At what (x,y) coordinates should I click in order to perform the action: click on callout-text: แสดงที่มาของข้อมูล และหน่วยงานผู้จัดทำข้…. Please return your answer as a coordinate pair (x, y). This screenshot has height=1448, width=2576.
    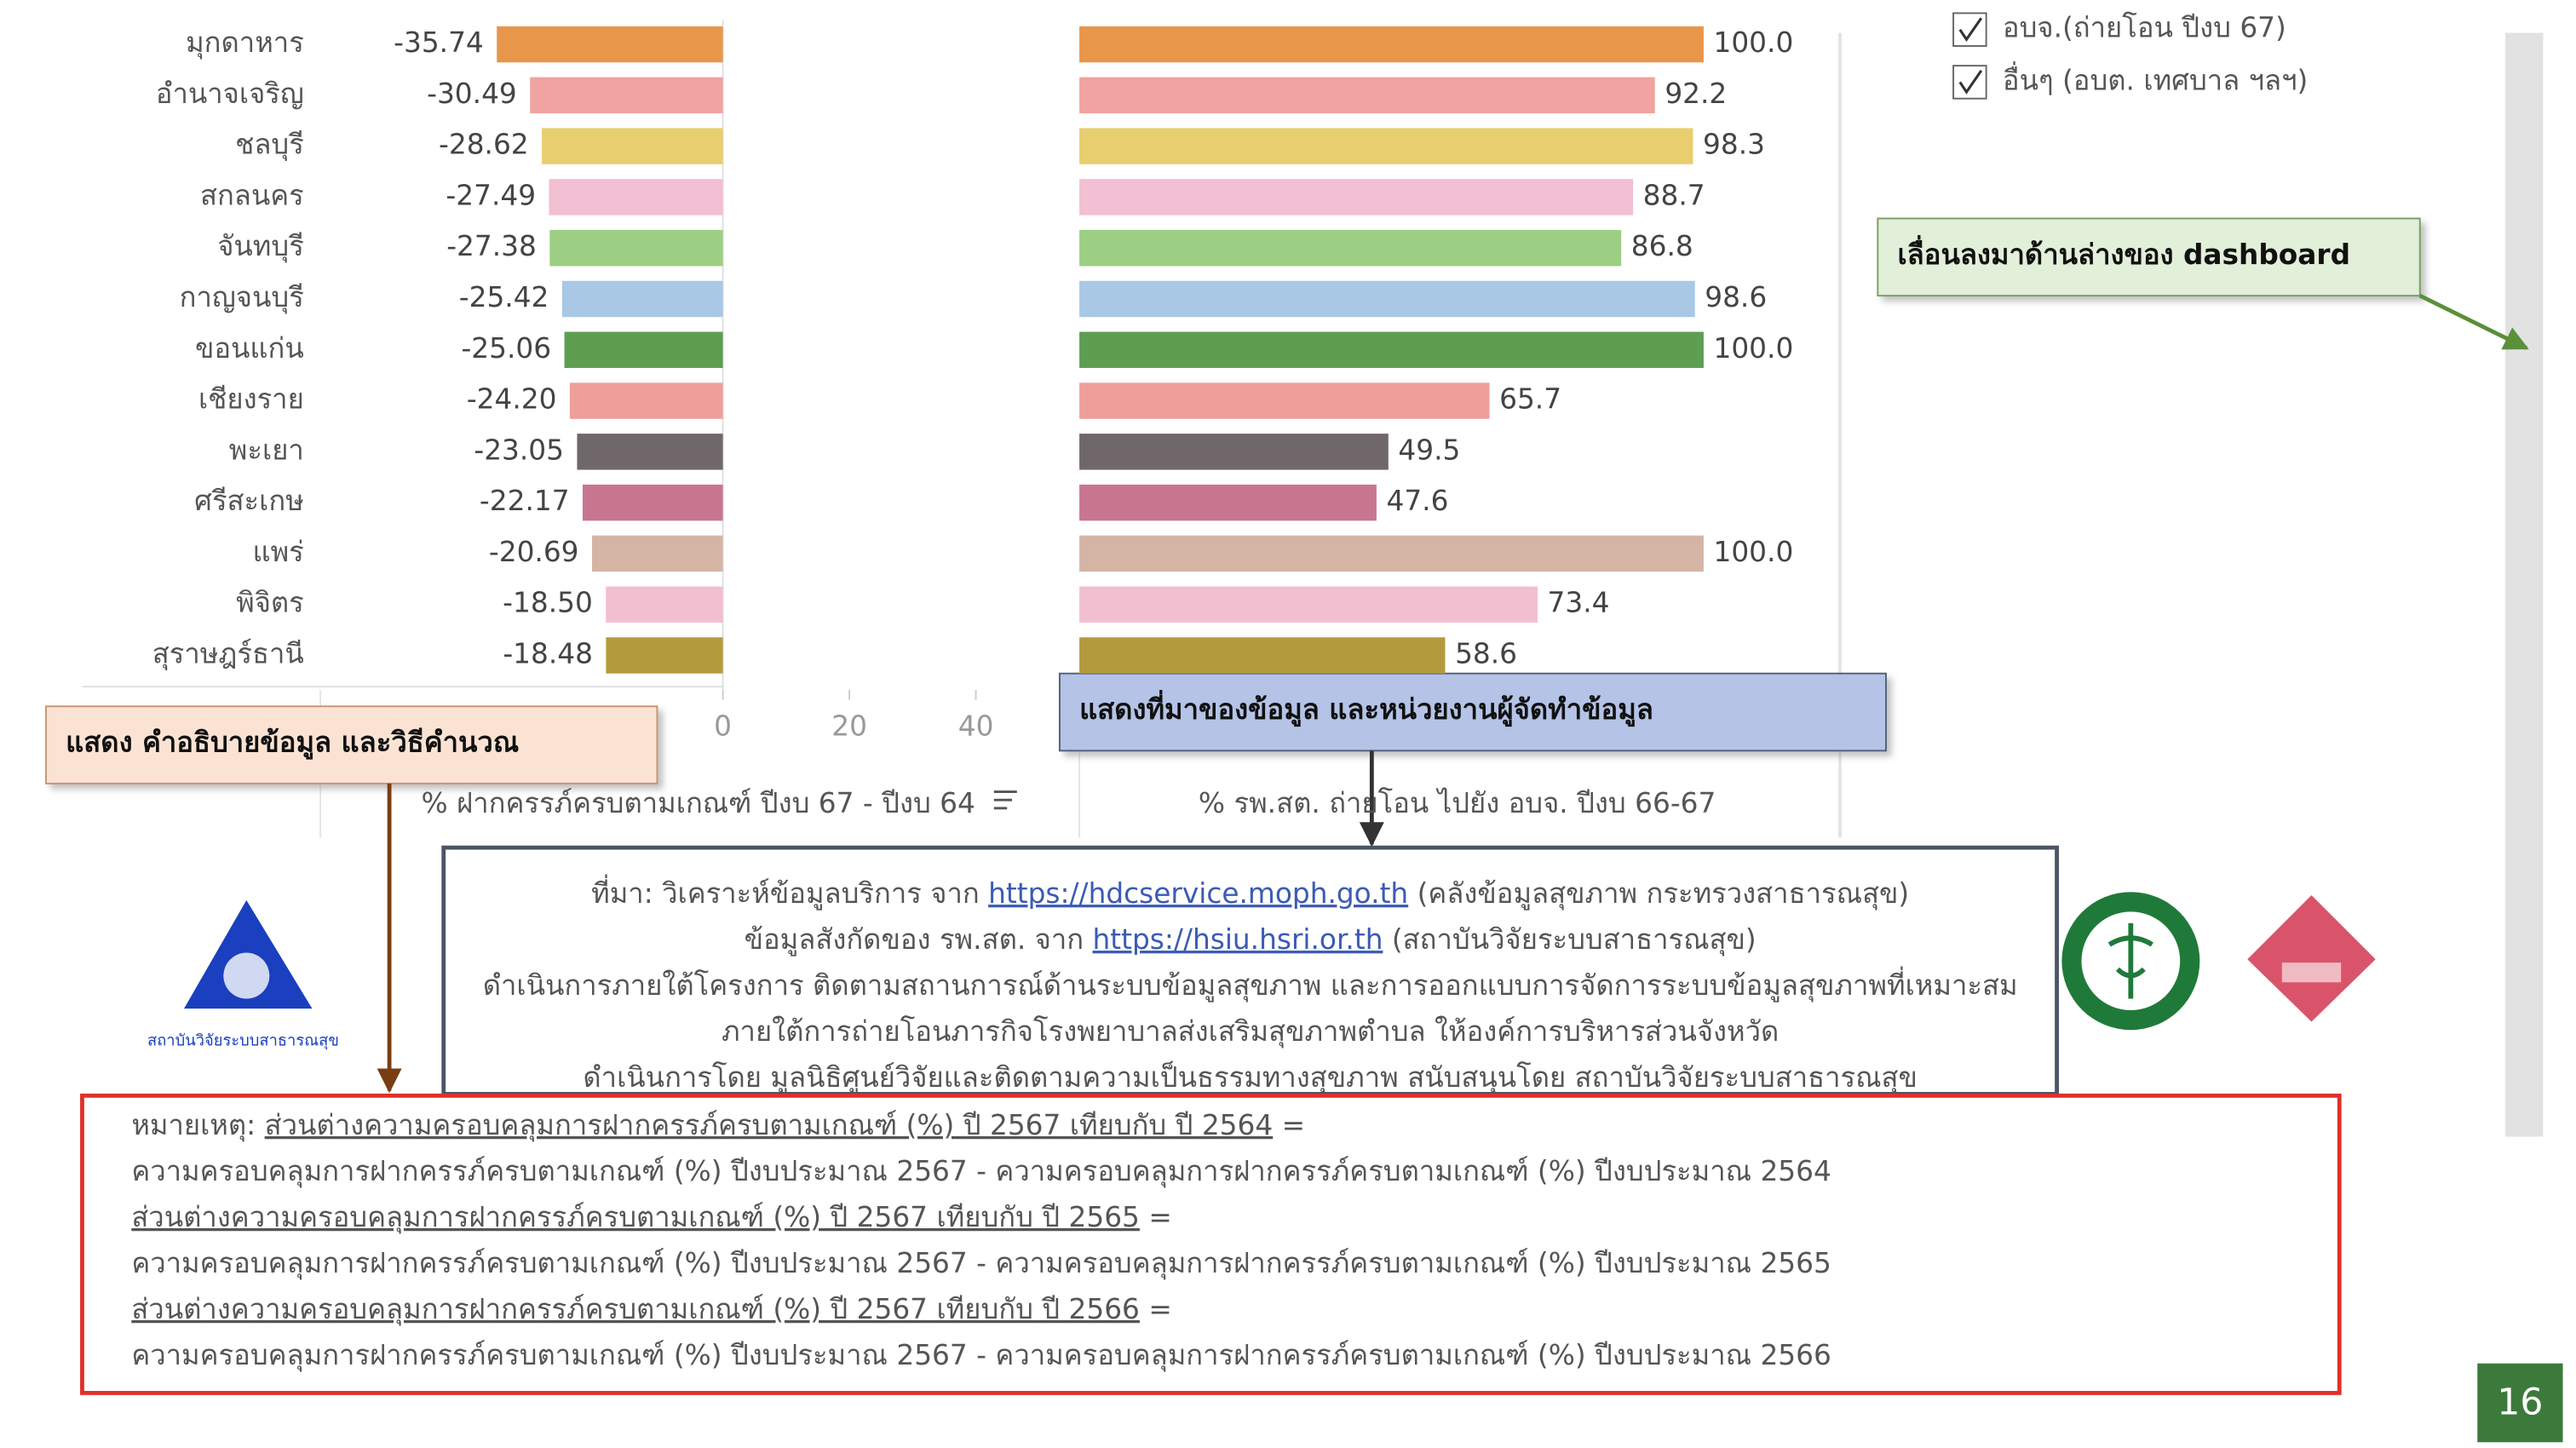
    Looking at the image, I should click on (1366, 708).